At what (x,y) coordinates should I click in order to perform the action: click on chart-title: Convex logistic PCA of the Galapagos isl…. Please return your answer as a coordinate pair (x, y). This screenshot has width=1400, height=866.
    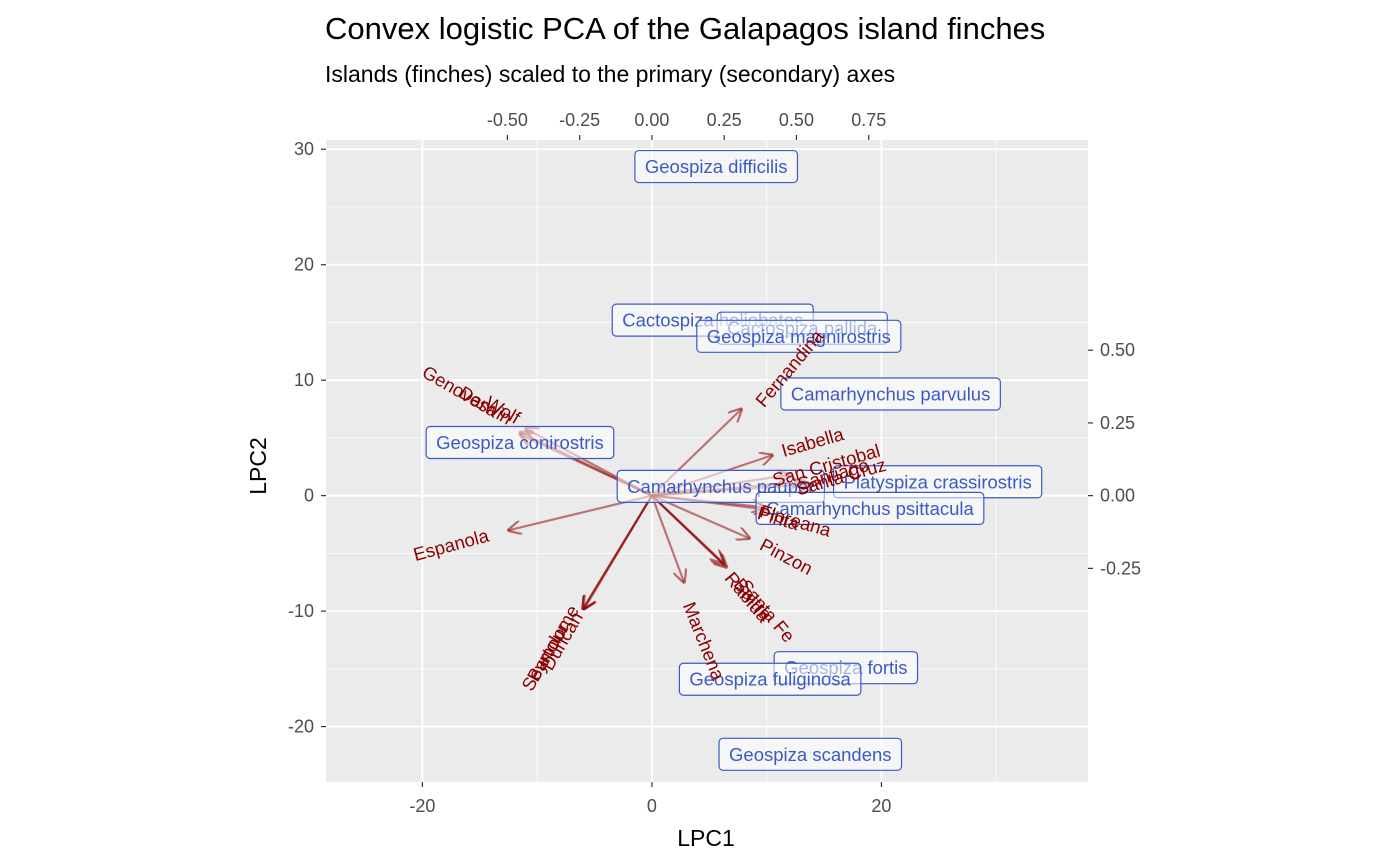
    Looking at the image, I should click on (685, 28).